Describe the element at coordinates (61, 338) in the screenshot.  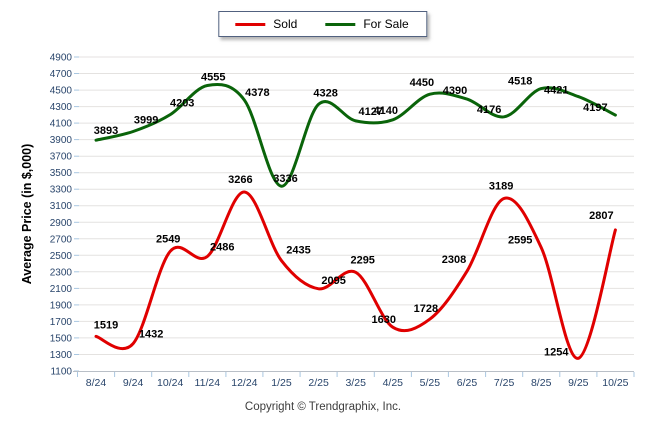
I see `svg-text: 1500` at that location.